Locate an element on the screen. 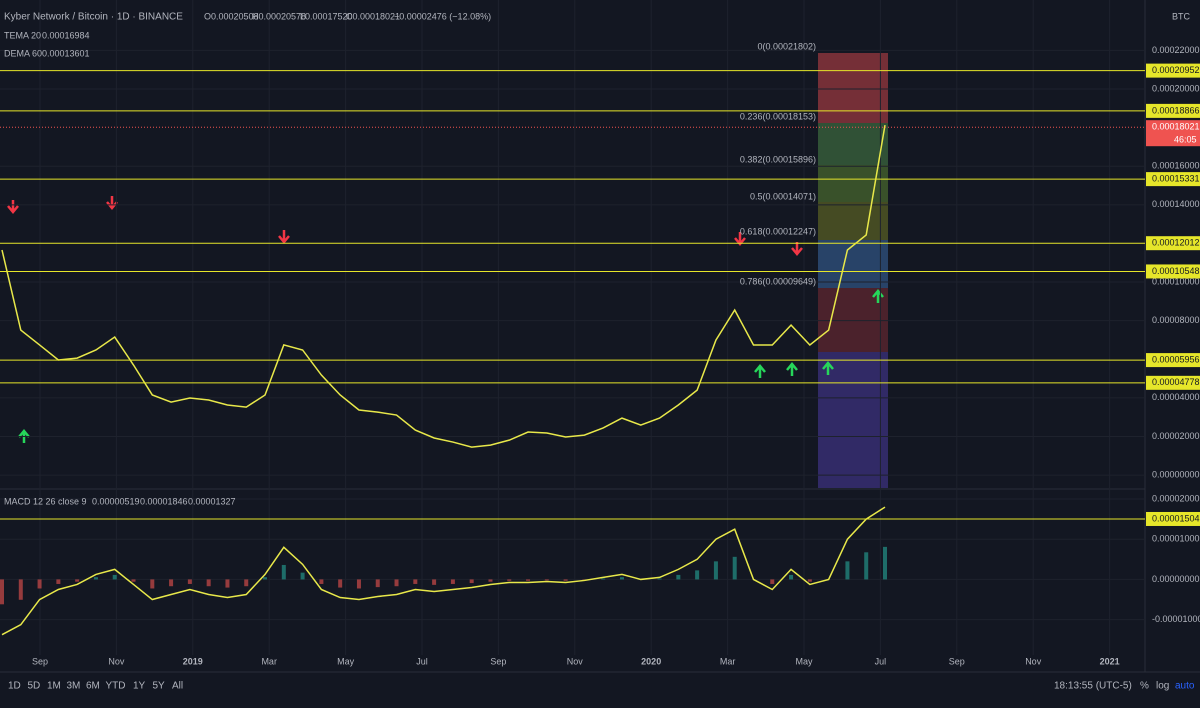 The width and height of the screenshot is (1200, 708). y-tick-label: 0.00022000 is located at coordinates (1176, 50).